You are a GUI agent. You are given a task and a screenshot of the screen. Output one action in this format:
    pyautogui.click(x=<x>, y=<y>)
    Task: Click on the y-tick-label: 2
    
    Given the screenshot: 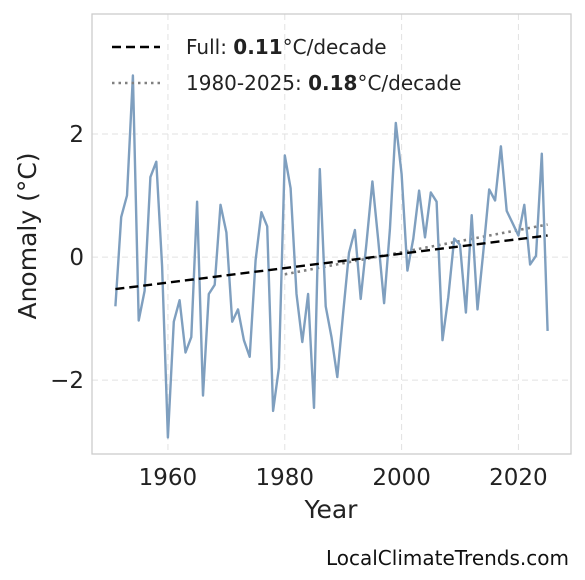 What is the action you would take?
    pyautogui.click(x=76, y=135)
    